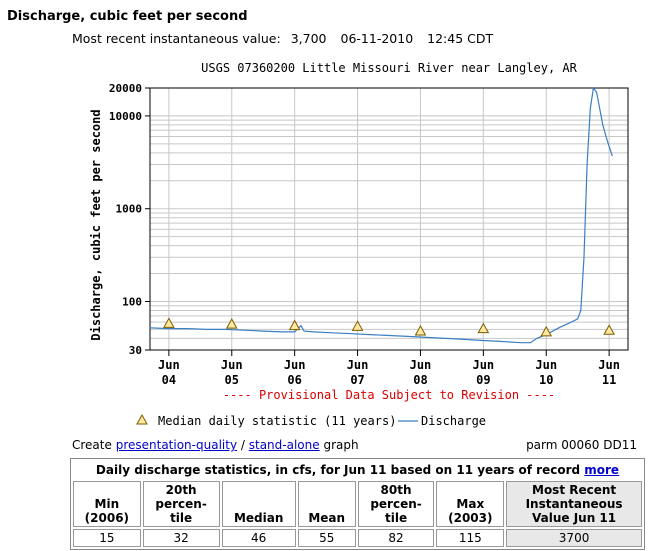 The image size is (657, 551). What do you see at coordinates (181, 490) in the screenshot?
I see `stats-header-line: 20th` at bounding box center [181, 490].